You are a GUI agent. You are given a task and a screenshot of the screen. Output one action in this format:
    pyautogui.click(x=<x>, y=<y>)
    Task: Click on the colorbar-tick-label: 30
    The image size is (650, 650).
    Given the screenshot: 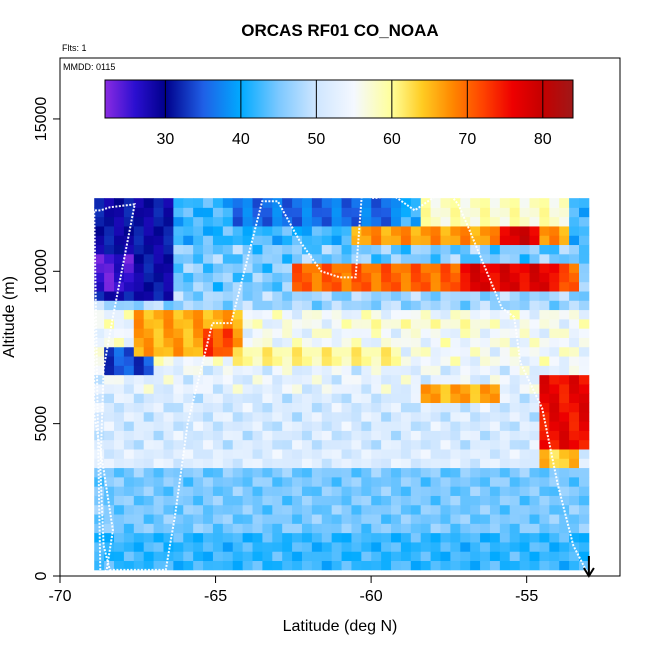 What is the action you would take?
    pyautogui.click(x=165, y=139)
    